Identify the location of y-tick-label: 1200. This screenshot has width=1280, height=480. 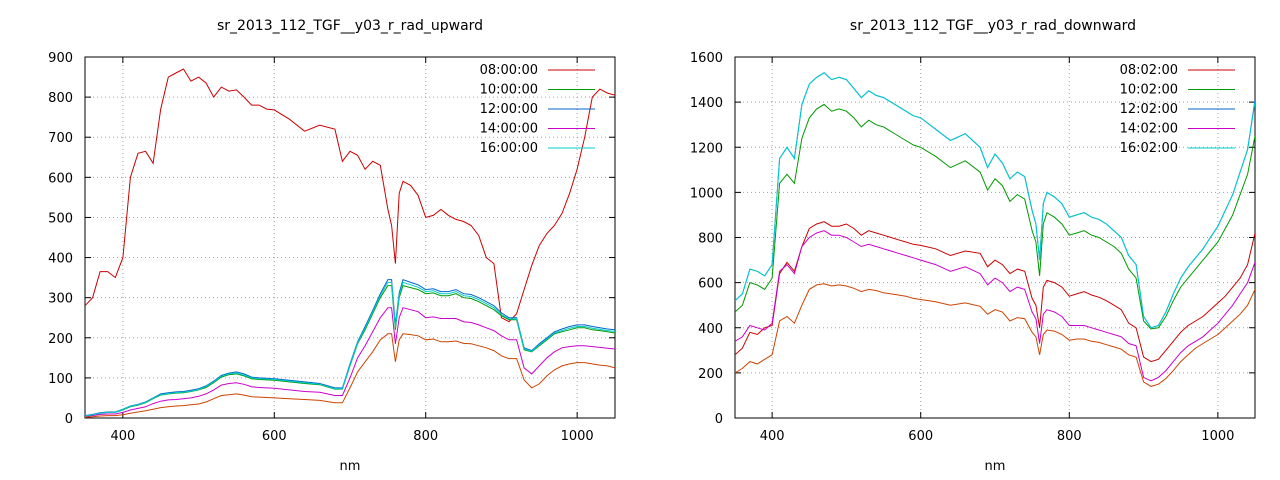
(706, 148).